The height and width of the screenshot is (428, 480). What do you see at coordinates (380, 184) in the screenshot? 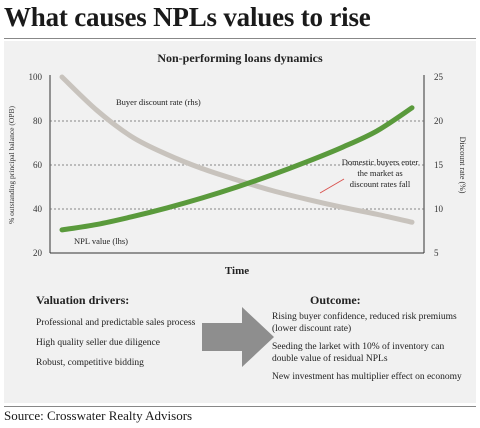
I see `annotation-text: discount rates fall` at bounding box center [380, 184].